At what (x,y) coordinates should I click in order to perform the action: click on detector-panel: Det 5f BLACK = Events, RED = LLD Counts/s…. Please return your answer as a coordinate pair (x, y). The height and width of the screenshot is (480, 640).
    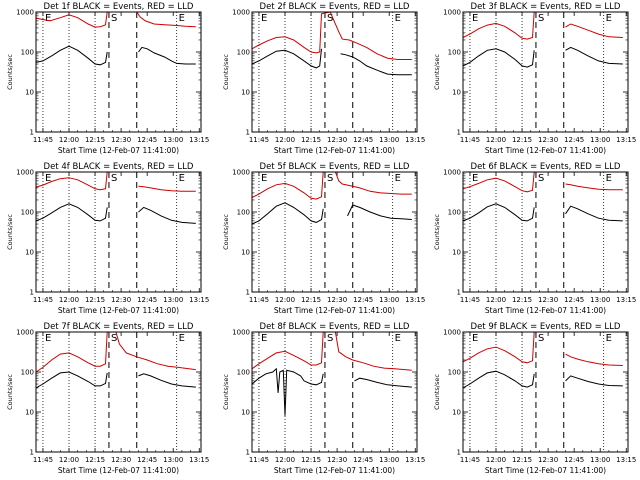
    Looking at the image, I should click on (323, 238).